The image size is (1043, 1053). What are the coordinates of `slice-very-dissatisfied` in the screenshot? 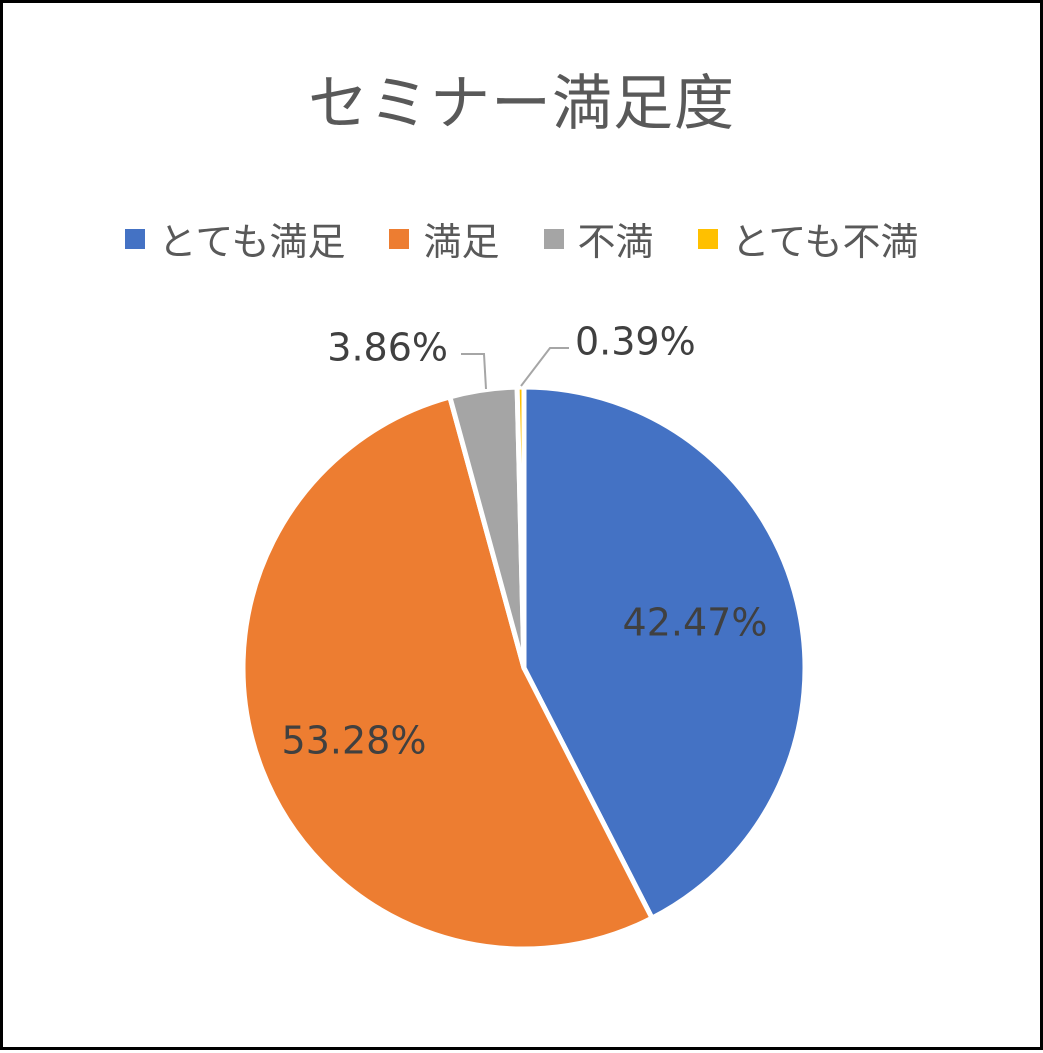 It's located at (520, 527).